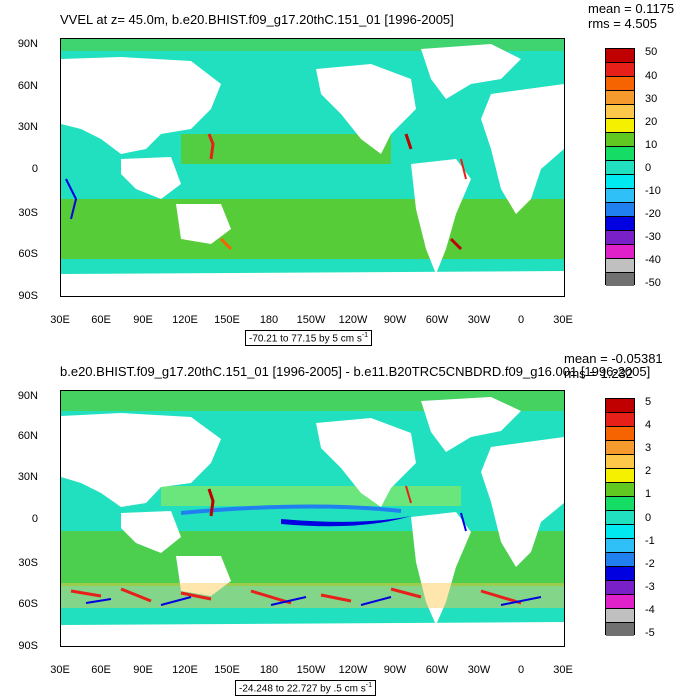 Image resolution: width=700 pixels, height=700 pixels. What do you see at coordinates (623, 23) in the screenshot?
I see `panel1-rms: rms = 4.505` at bounding box center [623, 23].